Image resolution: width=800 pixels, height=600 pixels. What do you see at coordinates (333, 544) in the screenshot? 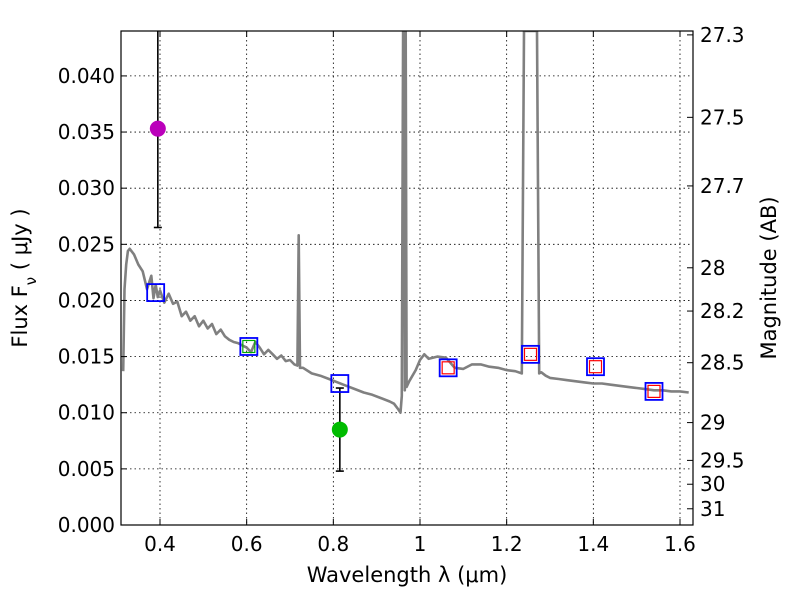
I see `x-tick-label: 0.8` at bounding box center [333, 544].